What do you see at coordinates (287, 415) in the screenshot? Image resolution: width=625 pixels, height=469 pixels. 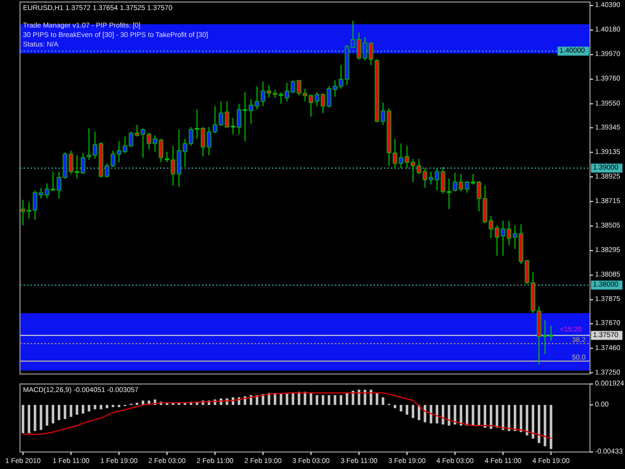 I see `line-series` at bounding box center [287, 415].